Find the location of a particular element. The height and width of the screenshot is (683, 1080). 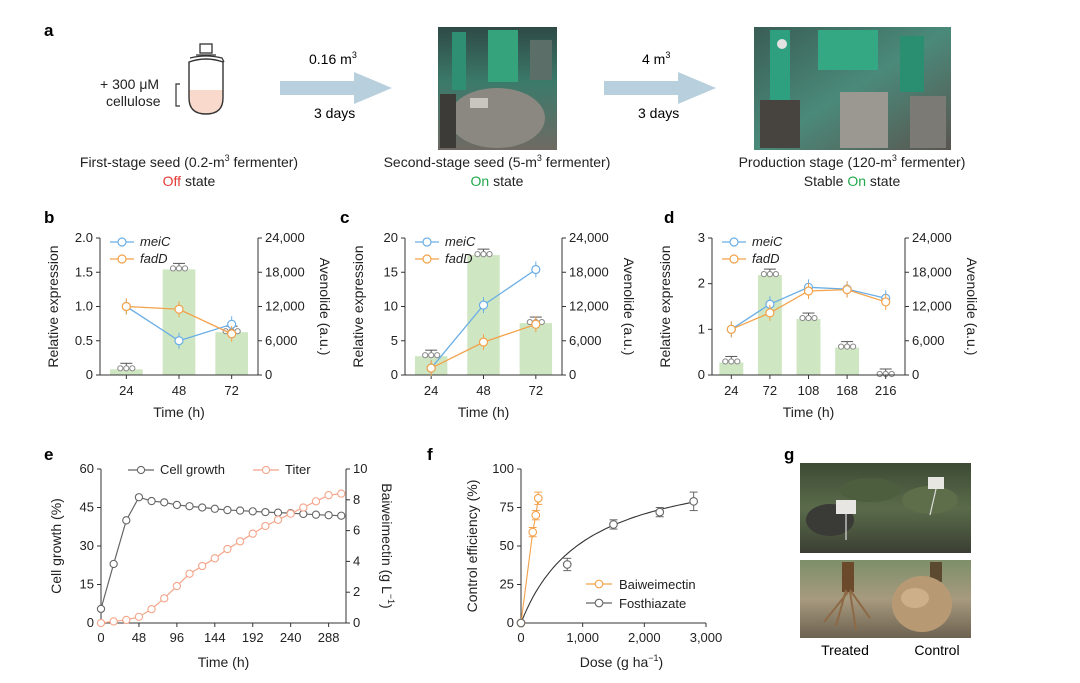

legend-label: fadD is located at coordinates (765, 258).